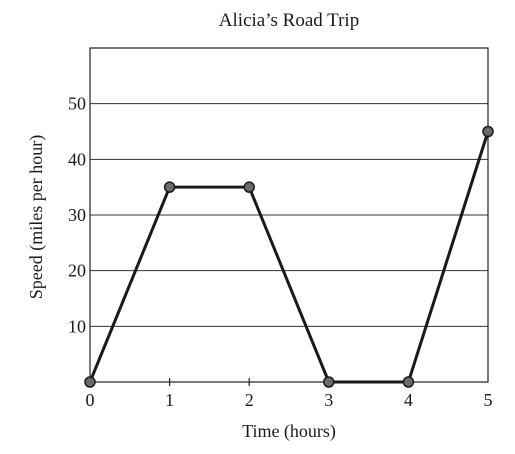 This screenshot has height=454, width=515. I want to click on x-axis-ticks: 0 1 2 3 4 5, so click(289, 394).